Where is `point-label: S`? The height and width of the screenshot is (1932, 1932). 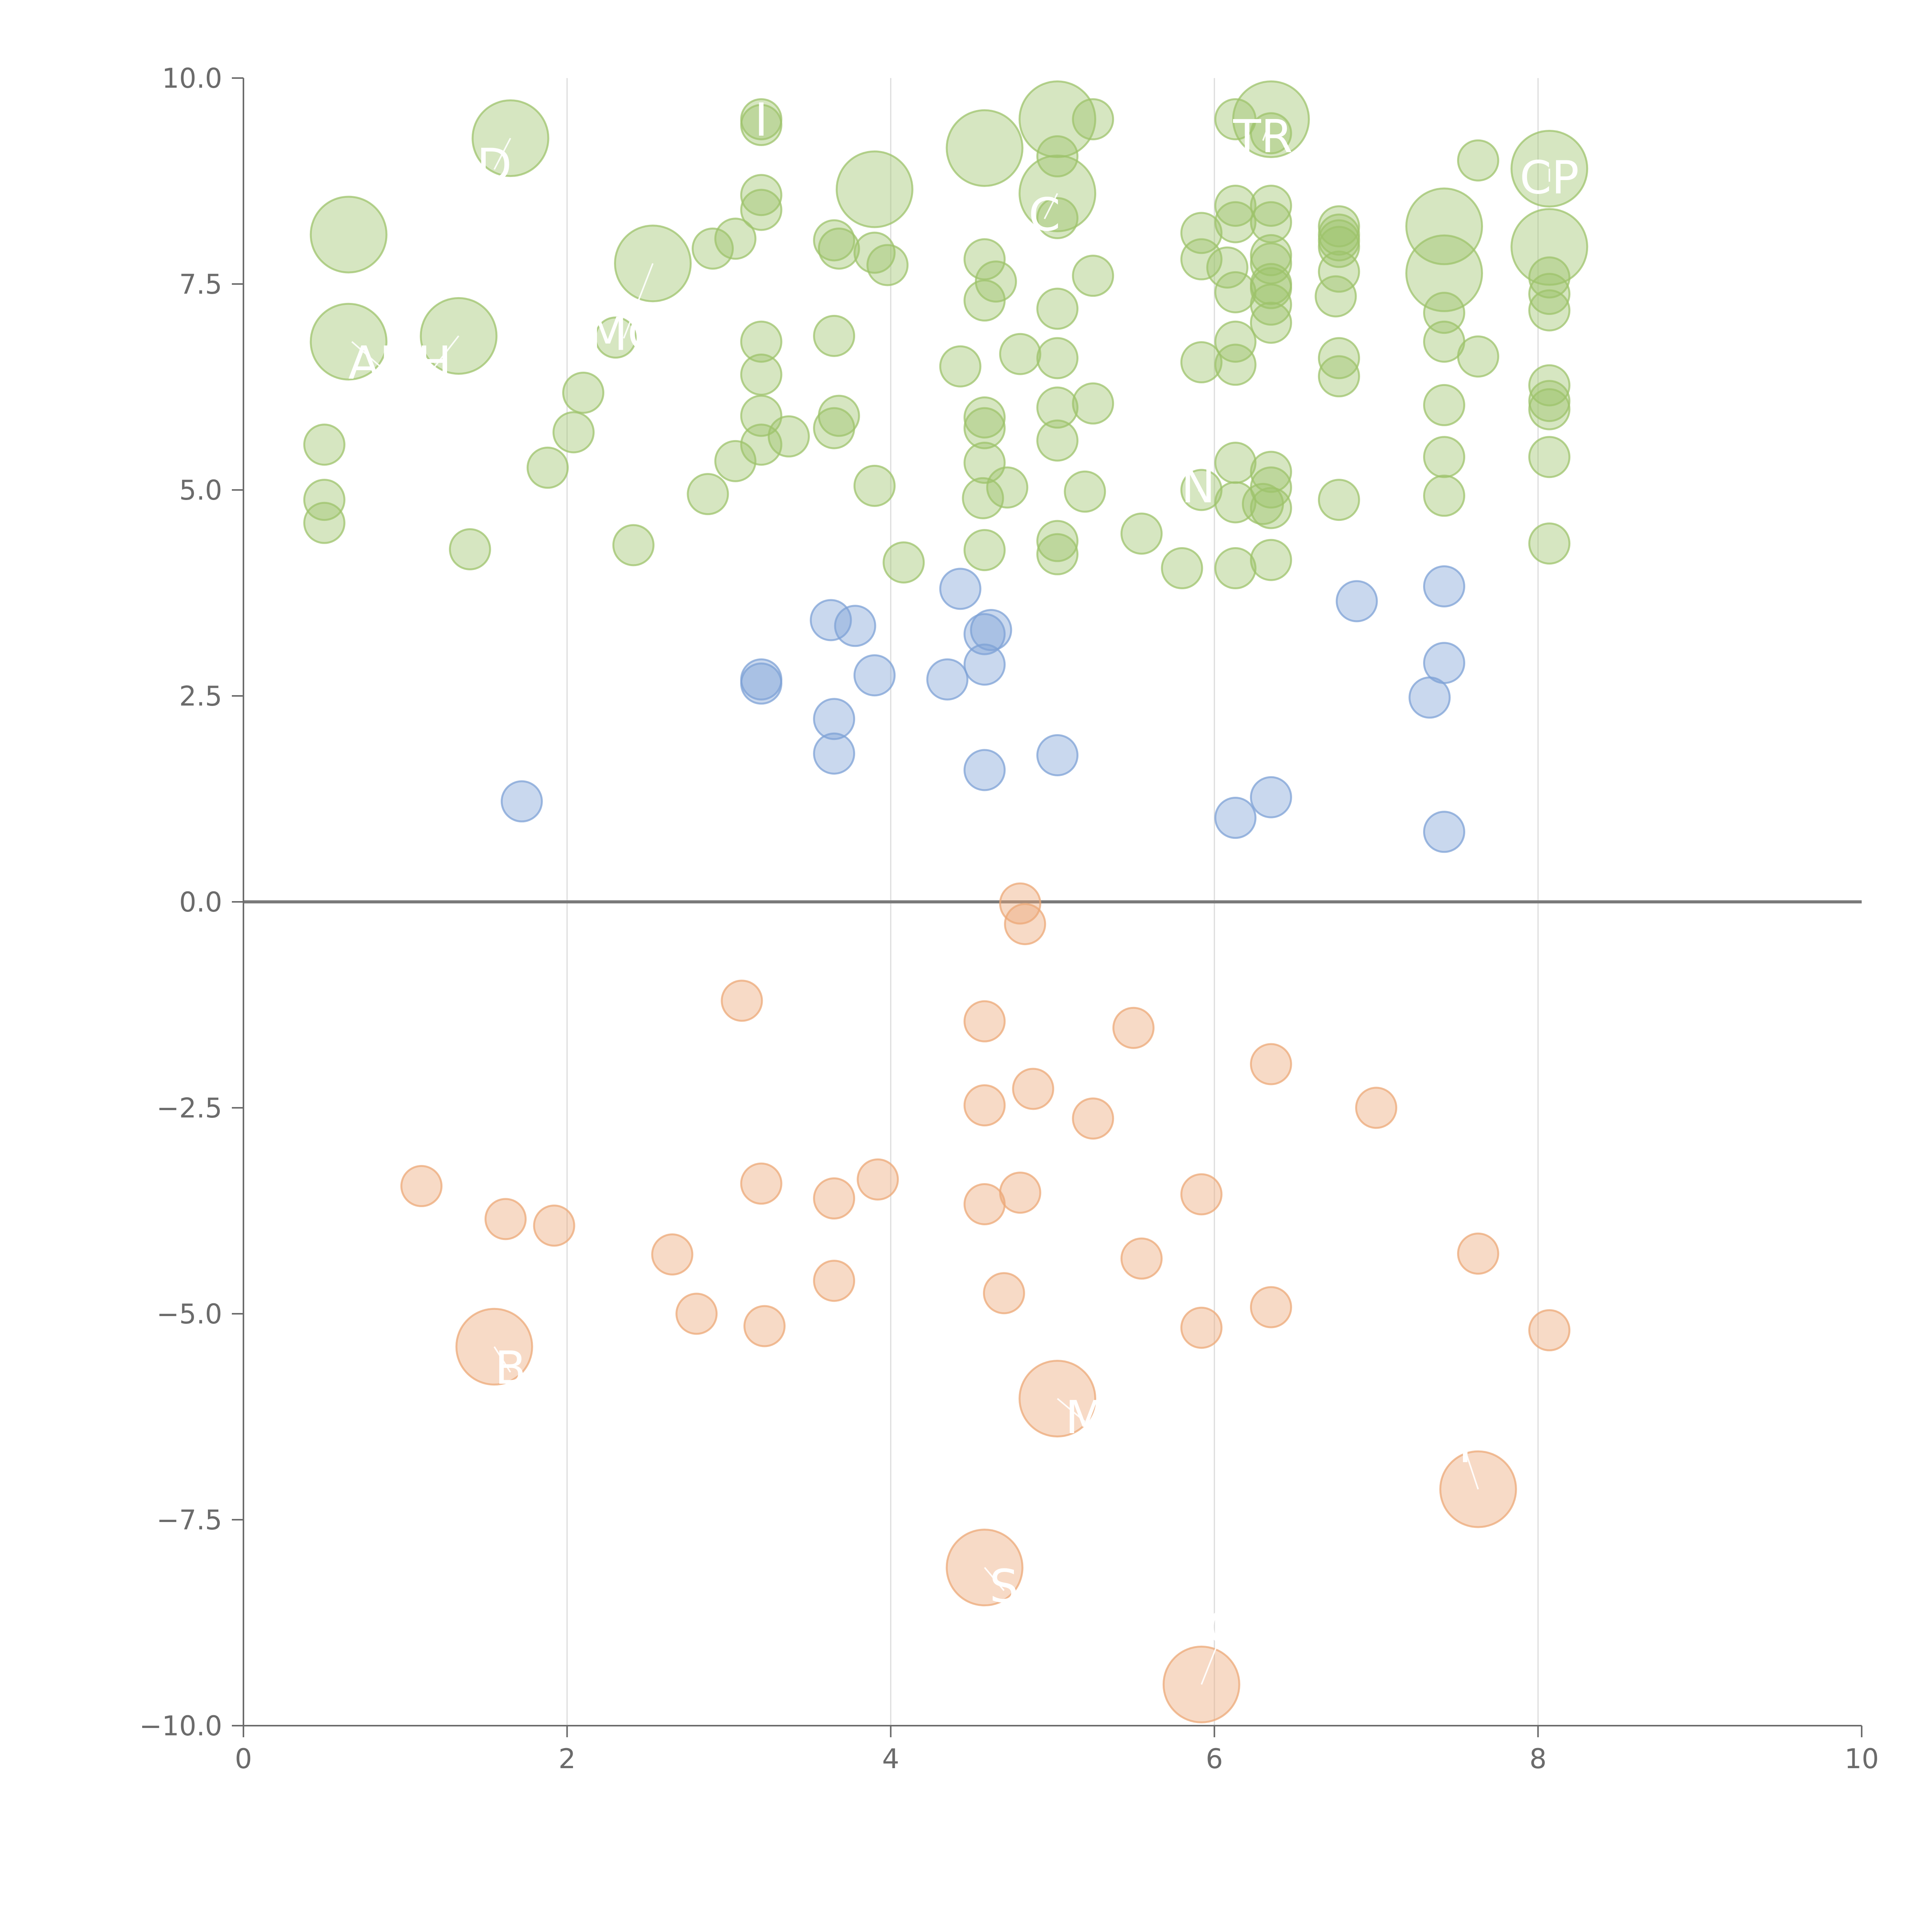 point-label: S is located at coordinates (1005, 1586).